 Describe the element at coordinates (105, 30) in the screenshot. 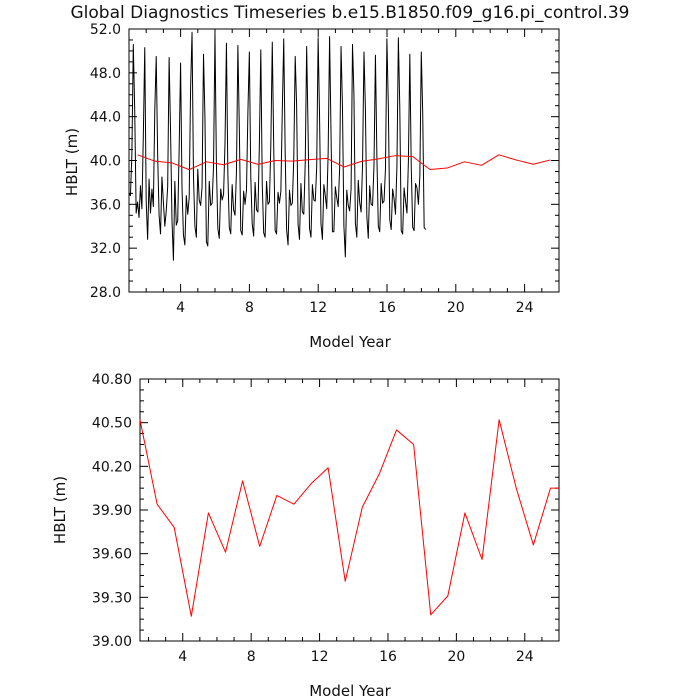

I see `y-tick-label: 52.0` at that location.